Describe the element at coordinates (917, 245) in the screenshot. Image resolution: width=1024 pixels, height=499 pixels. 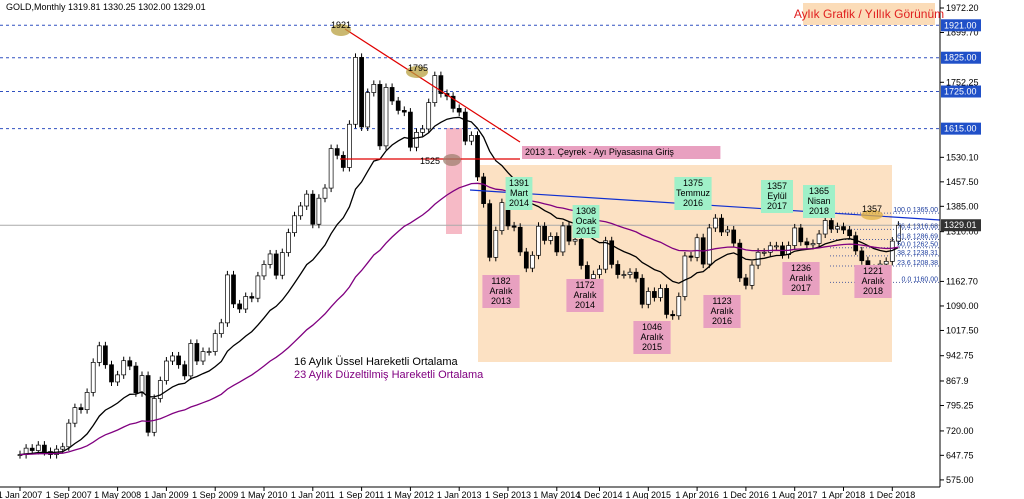
I see `fib-label: 50.0 1262.50` at that location.